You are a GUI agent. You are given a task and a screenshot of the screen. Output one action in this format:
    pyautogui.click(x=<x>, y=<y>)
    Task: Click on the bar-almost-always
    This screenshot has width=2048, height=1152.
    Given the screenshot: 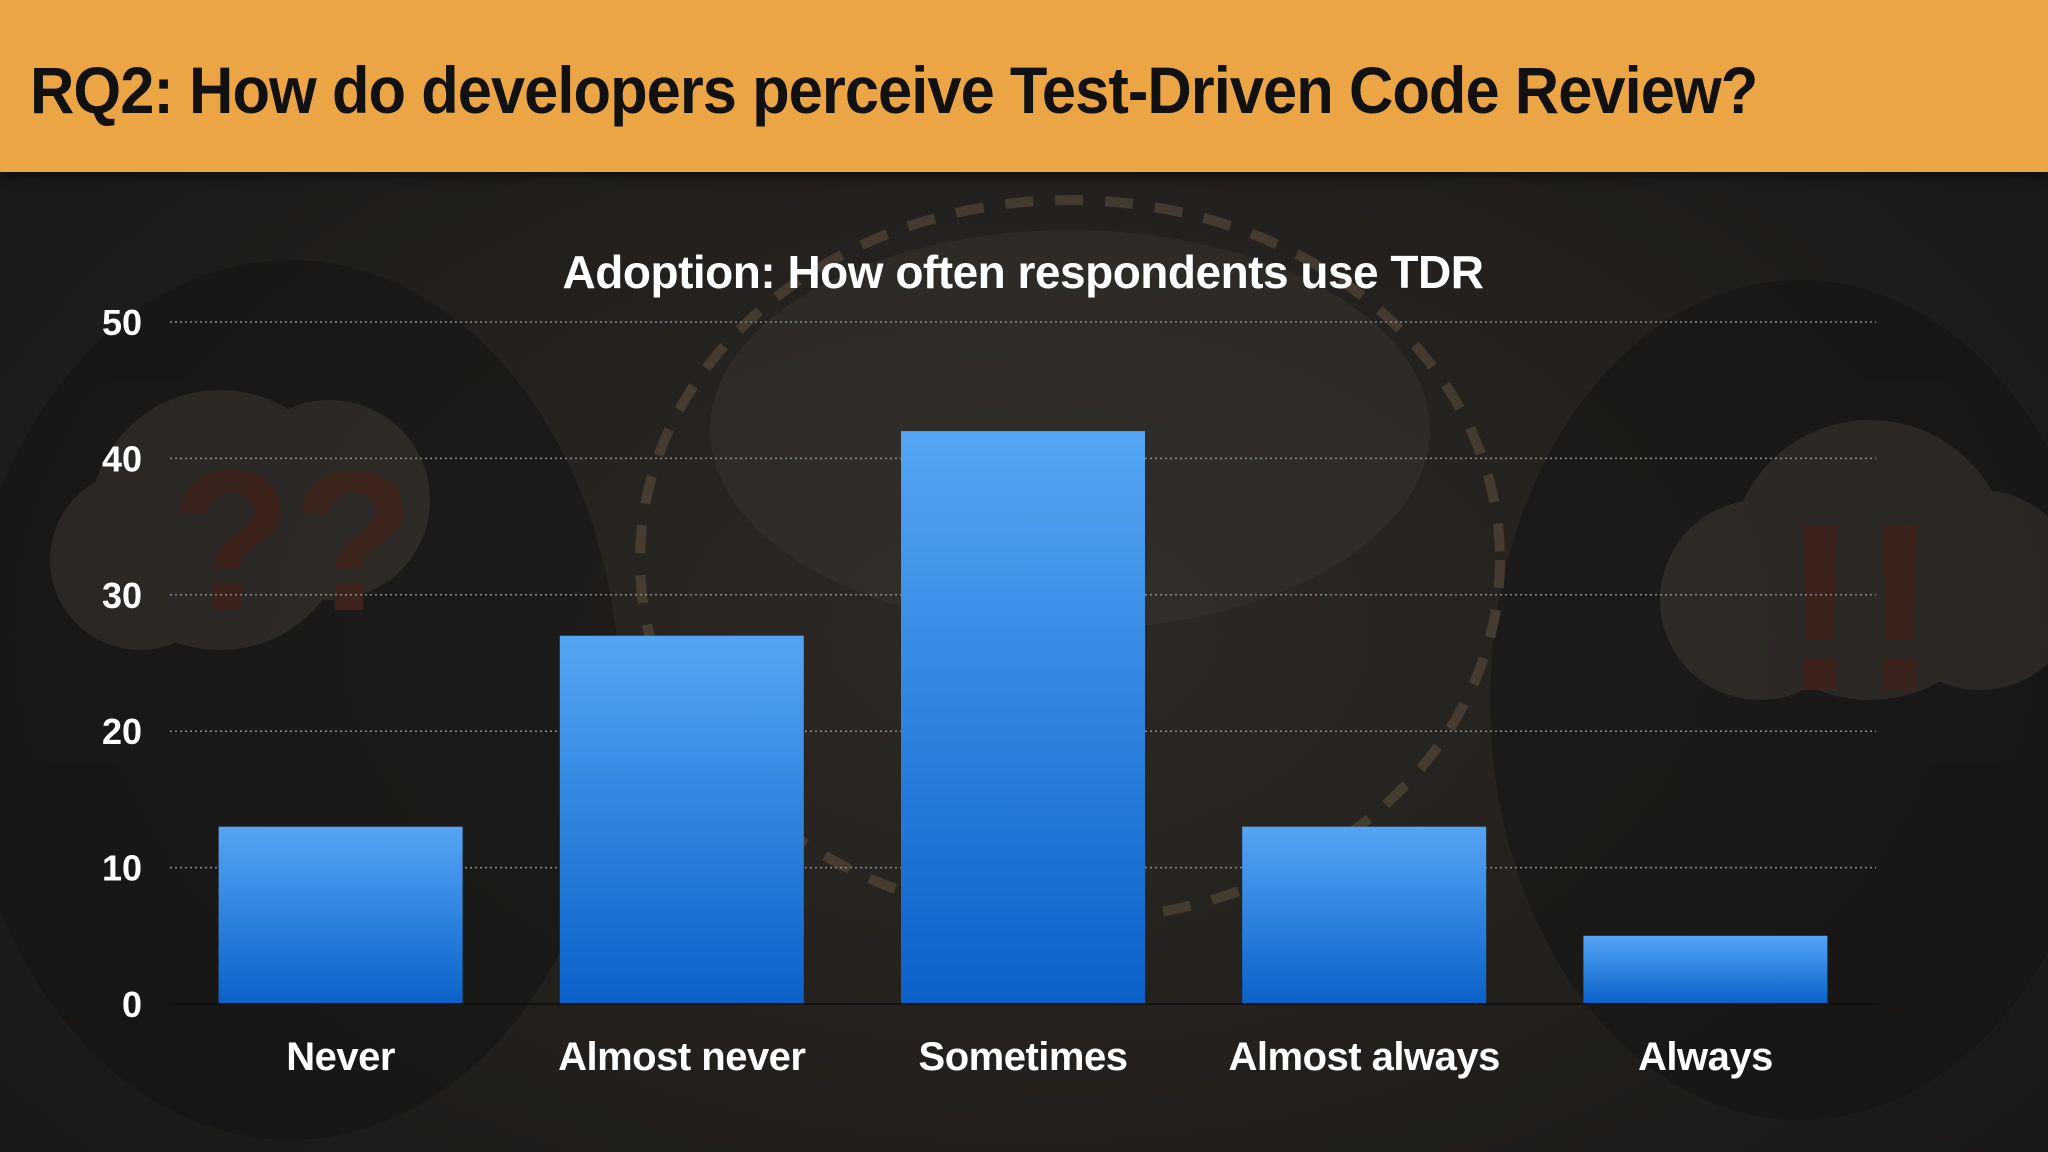 What is the action you would take?
    pyautogui.click(x=1364, y=915)
    